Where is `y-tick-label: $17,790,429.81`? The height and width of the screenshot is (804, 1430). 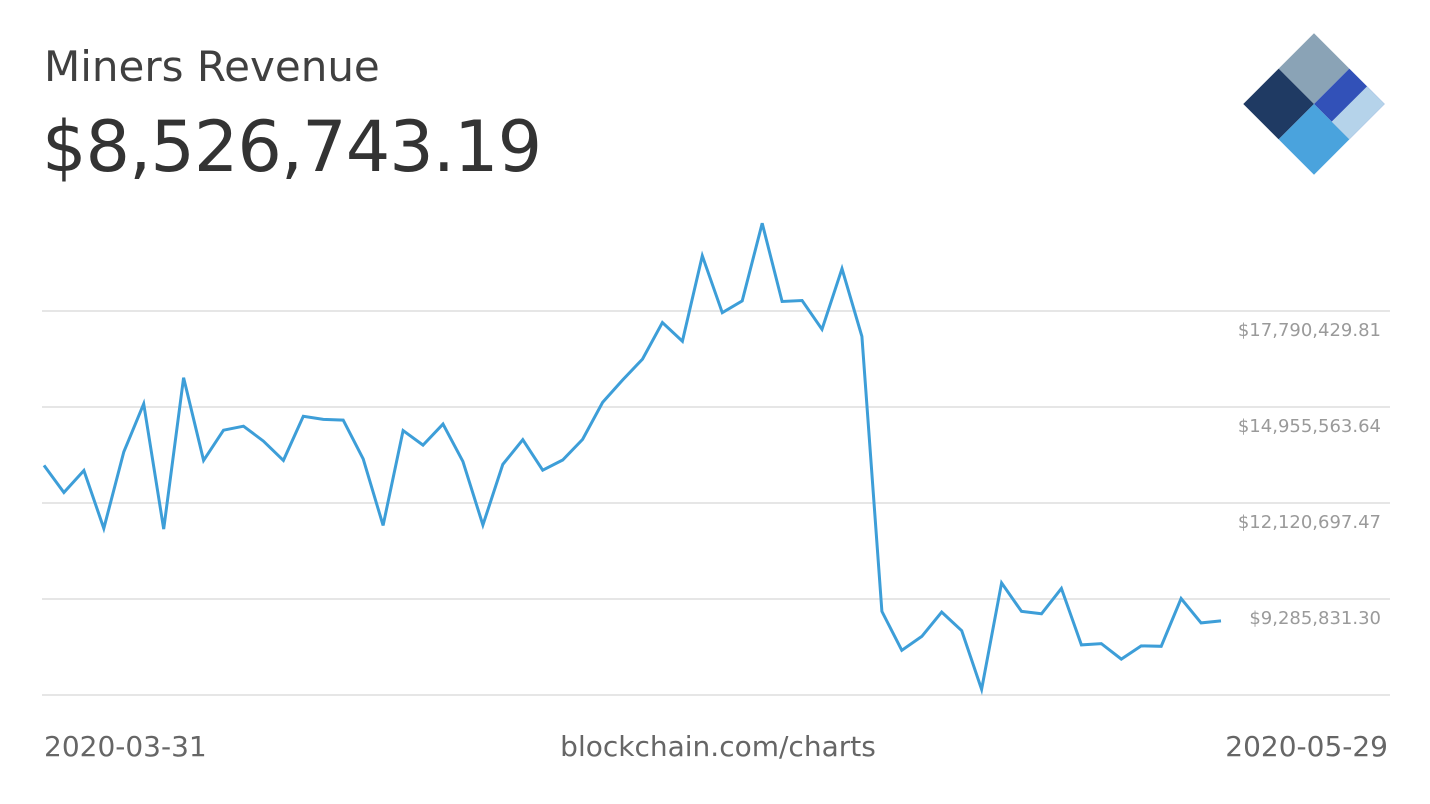 y-tick-label: $17,790,429.81 is located at coordinates (1309, 330).